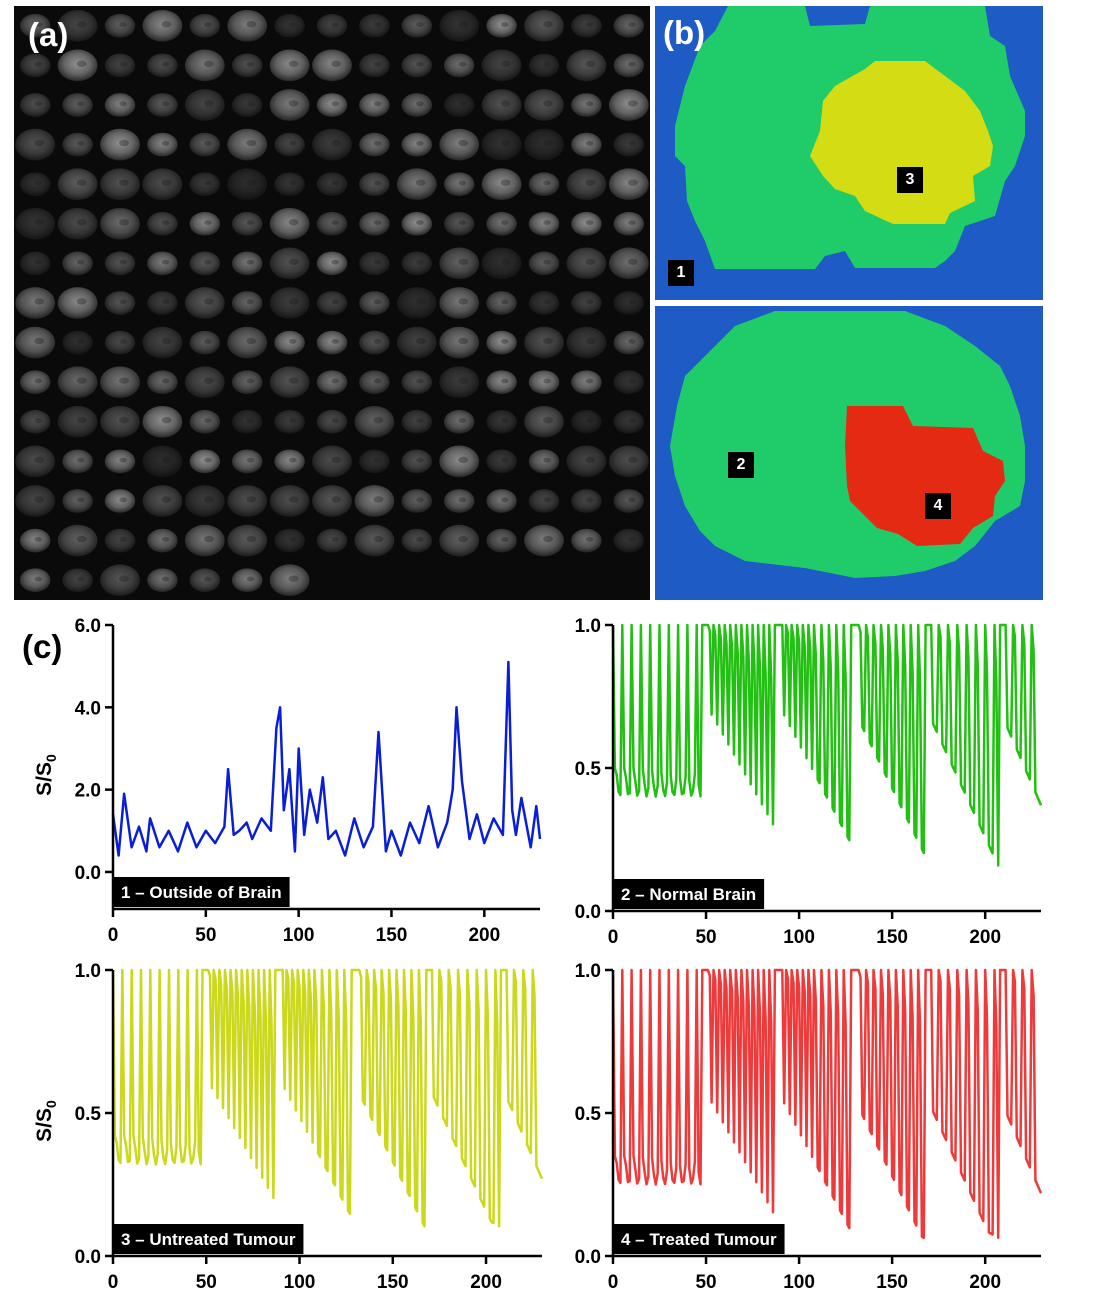  I want to click on series-label: 4 – Treated Tumour, so click(699, 1239).